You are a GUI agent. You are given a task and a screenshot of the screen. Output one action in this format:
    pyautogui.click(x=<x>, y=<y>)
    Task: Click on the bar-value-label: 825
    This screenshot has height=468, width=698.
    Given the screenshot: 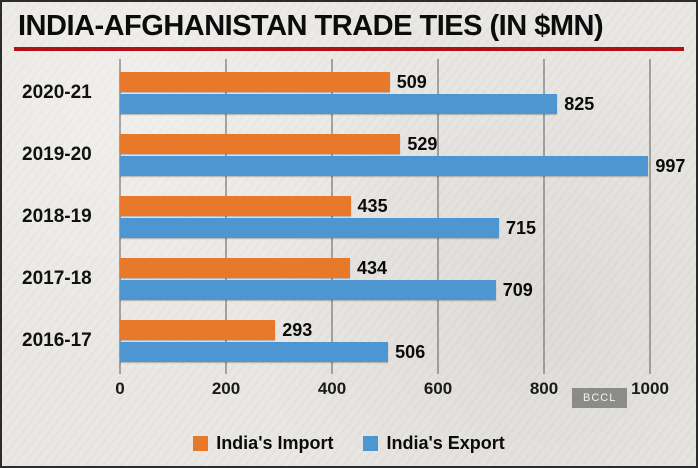 What is the action you would take?
    pyautogui.click(x=579, y=103)
    